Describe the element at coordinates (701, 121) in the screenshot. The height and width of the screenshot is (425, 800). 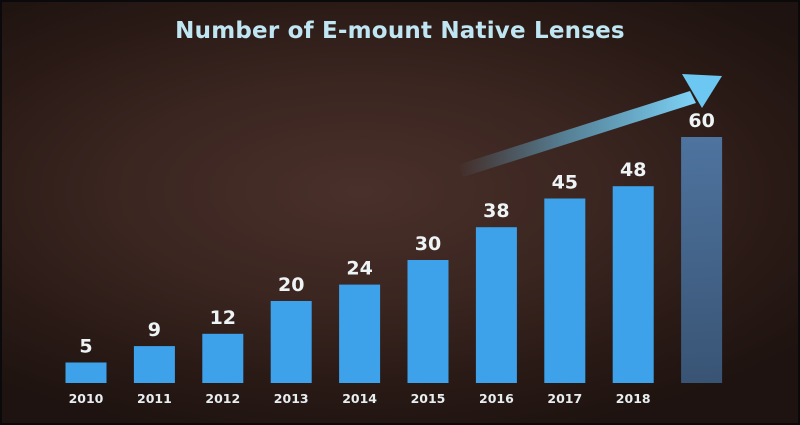
I see `value-label: 60` at that location.